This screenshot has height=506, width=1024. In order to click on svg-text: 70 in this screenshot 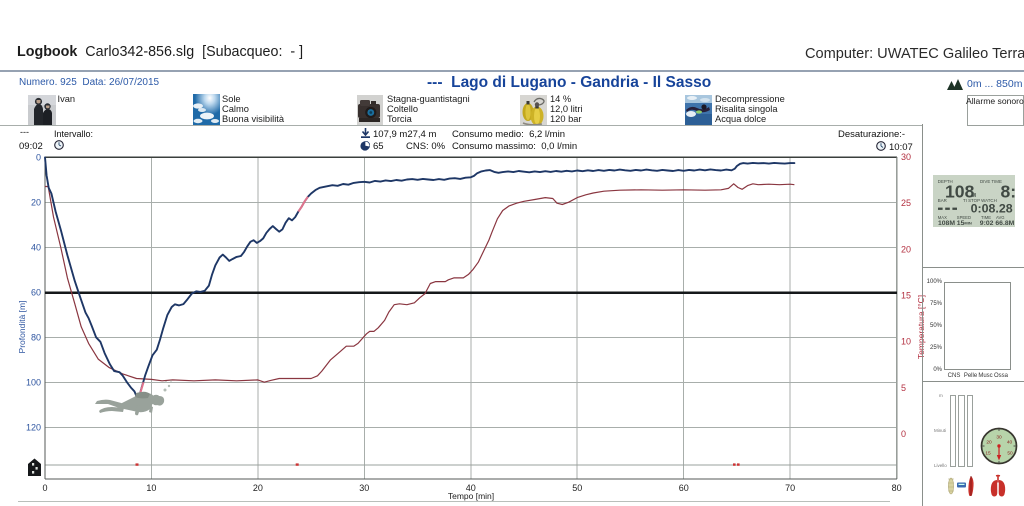, I will do `click(790, 488)`.